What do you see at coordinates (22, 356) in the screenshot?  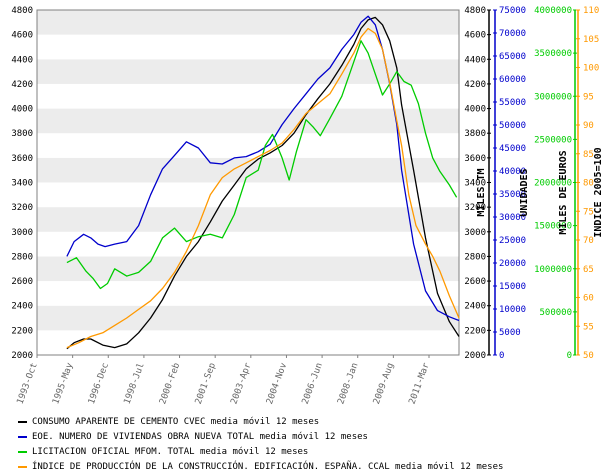 I see `tick-label-left: 2000` at bounding box center [22, 356].